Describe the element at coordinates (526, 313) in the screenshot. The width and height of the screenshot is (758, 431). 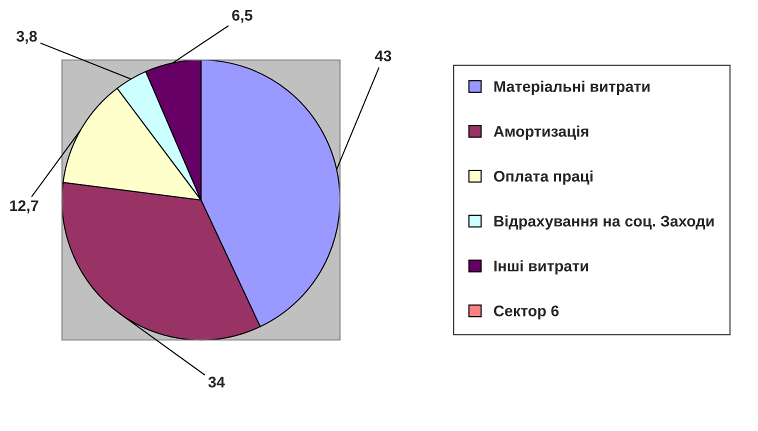
I see `legend-label: Сектор 6` at that location.